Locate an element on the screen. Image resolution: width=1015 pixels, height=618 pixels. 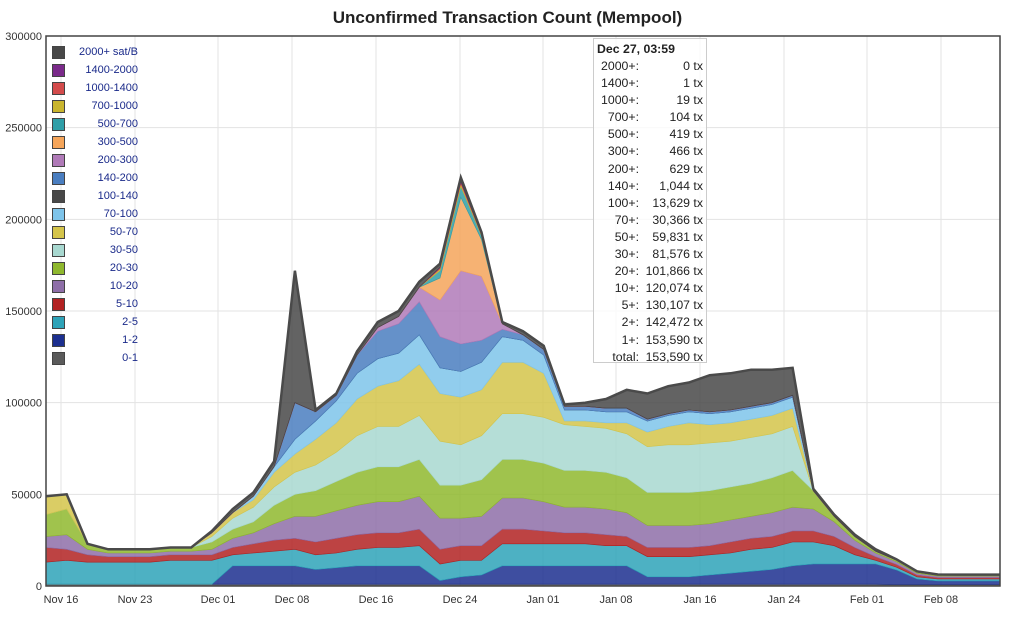
tooltip-row-value: 19 tx is located at coordinates (689, 100).